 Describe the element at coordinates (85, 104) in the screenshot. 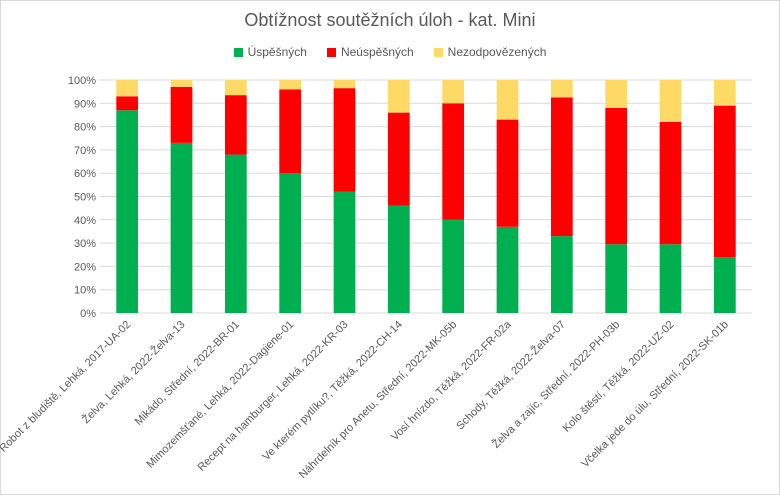

I see `y-tick-label-9: 90%` at that location.